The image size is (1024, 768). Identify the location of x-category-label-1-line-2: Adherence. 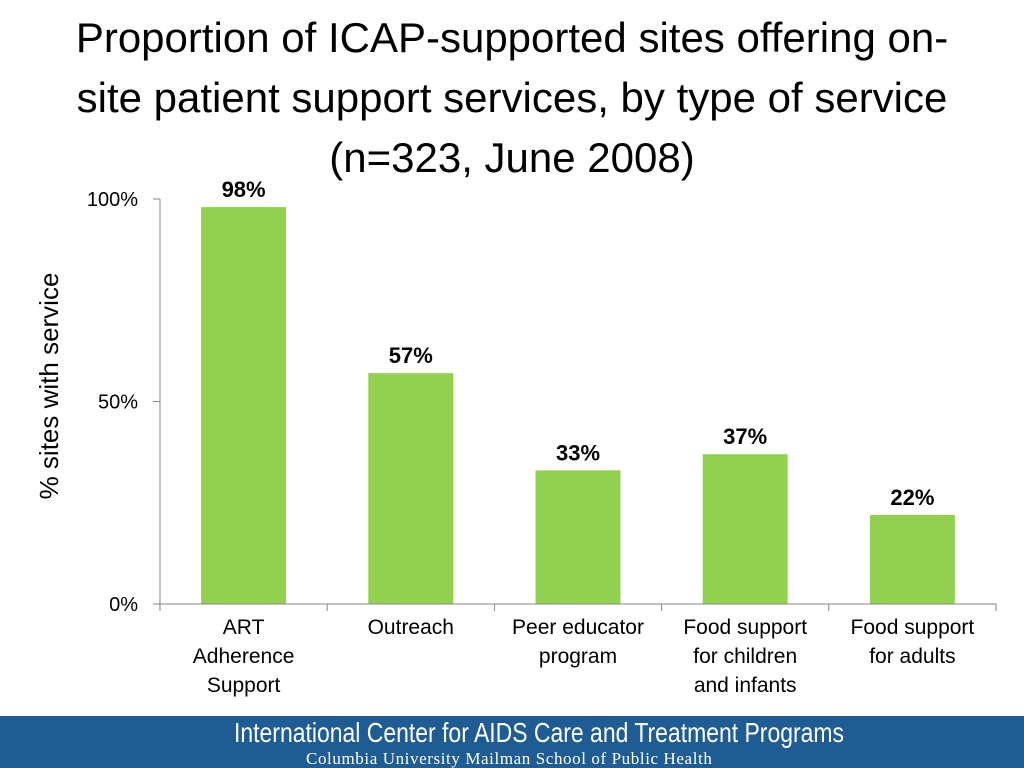
(244, 656).